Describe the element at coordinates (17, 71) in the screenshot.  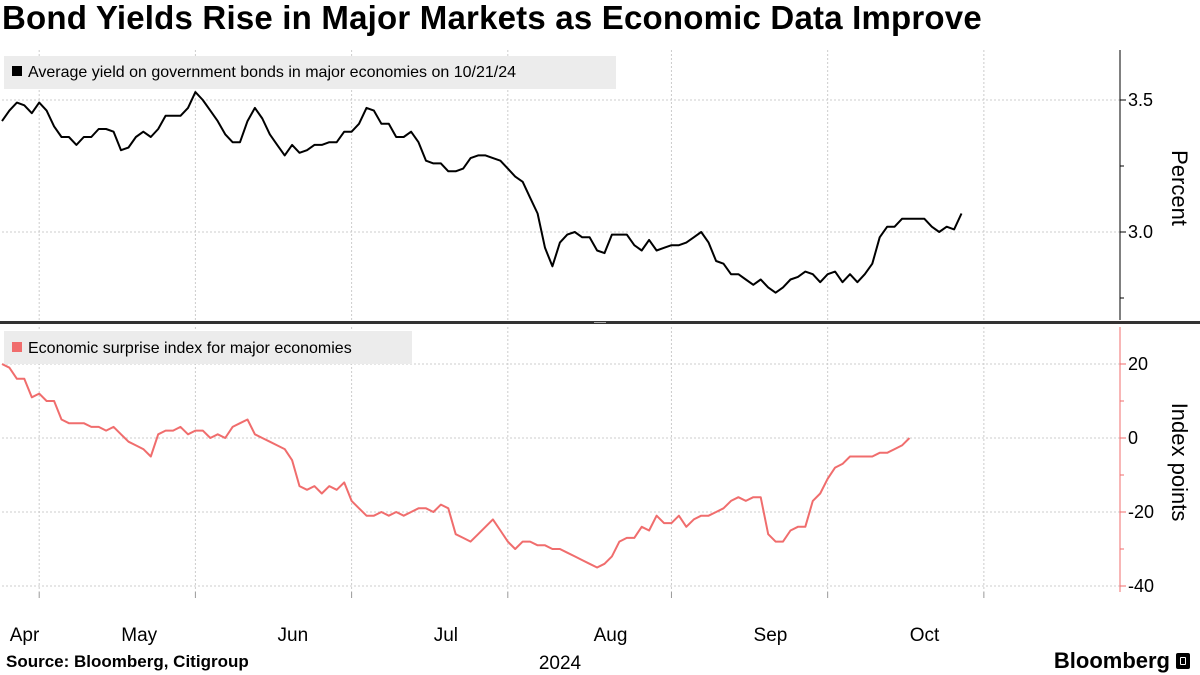
I see `yield-legend-swatch` at that location.